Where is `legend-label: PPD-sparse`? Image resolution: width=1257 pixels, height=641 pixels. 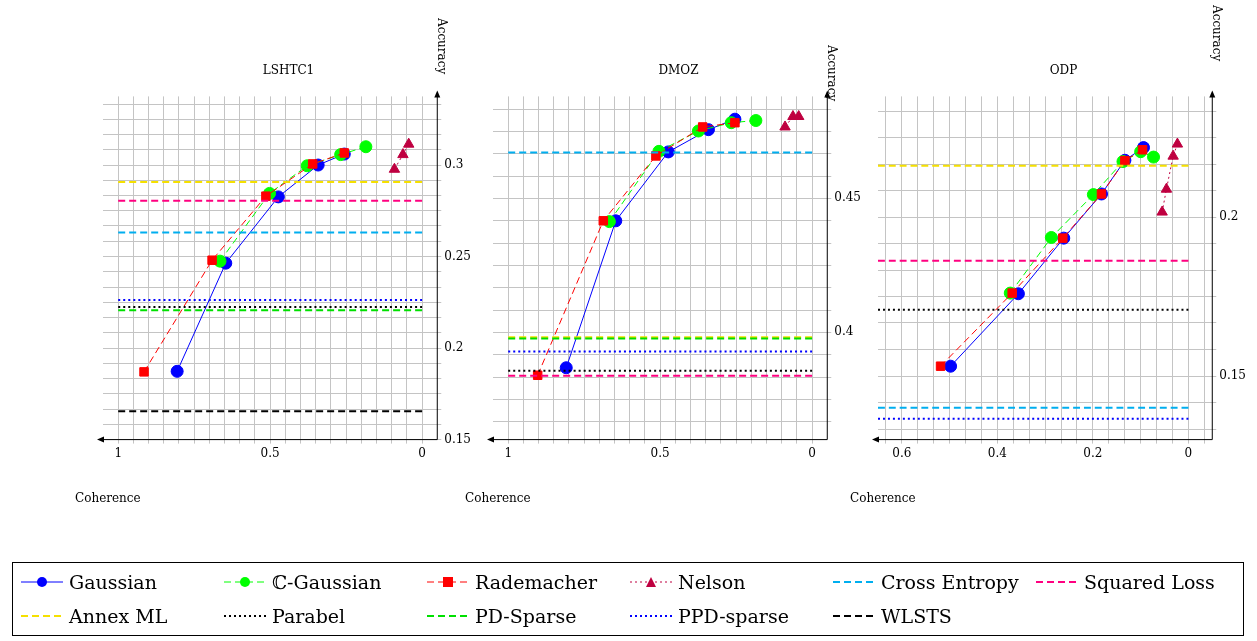
legend-label: PPD-sparse is located at coordinates (733, 616).